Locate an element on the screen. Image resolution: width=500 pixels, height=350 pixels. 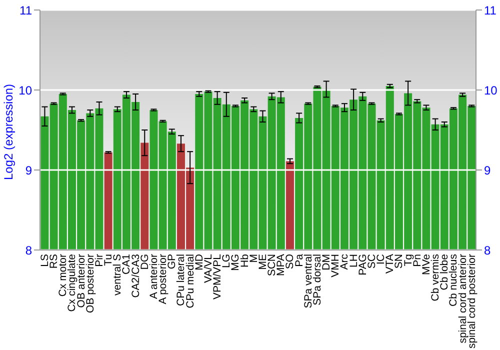
x-tick-label: MVe is located at coordinates (426, 265).